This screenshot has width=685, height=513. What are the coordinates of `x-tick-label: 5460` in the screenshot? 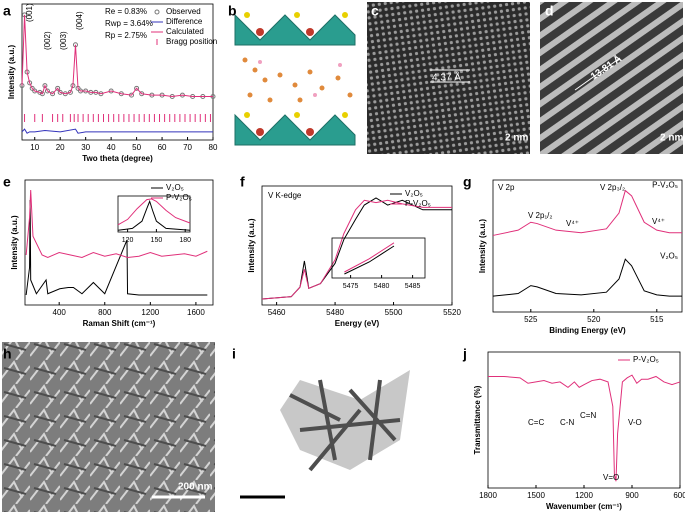 It's located at (277, 312).